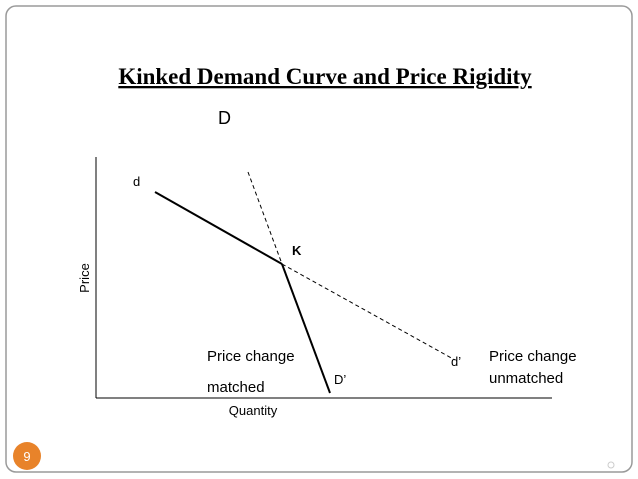 The height and width of the screenshot is (479, 638). Describe the element at coordinates (325, 76) in the screenshot. I see `slide-title: Kinked Demand Curve and Price Rigidity` at that location.